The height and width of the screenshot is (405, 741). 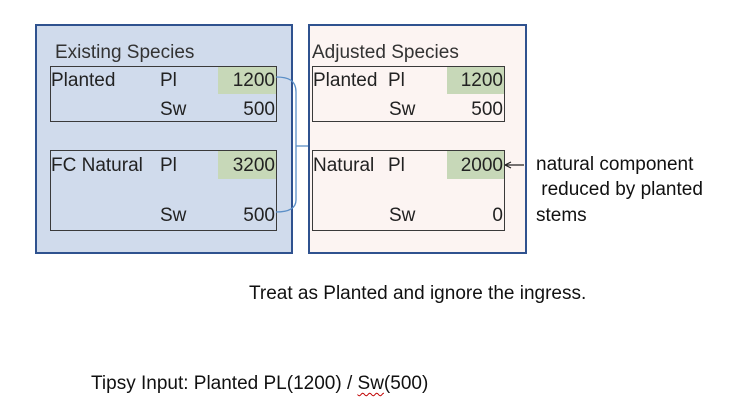 What do you see at coordinates (406, 383) in the screenshot?
I see `tipsy-input-suffix: (500)` at bounding box center [406, 383].